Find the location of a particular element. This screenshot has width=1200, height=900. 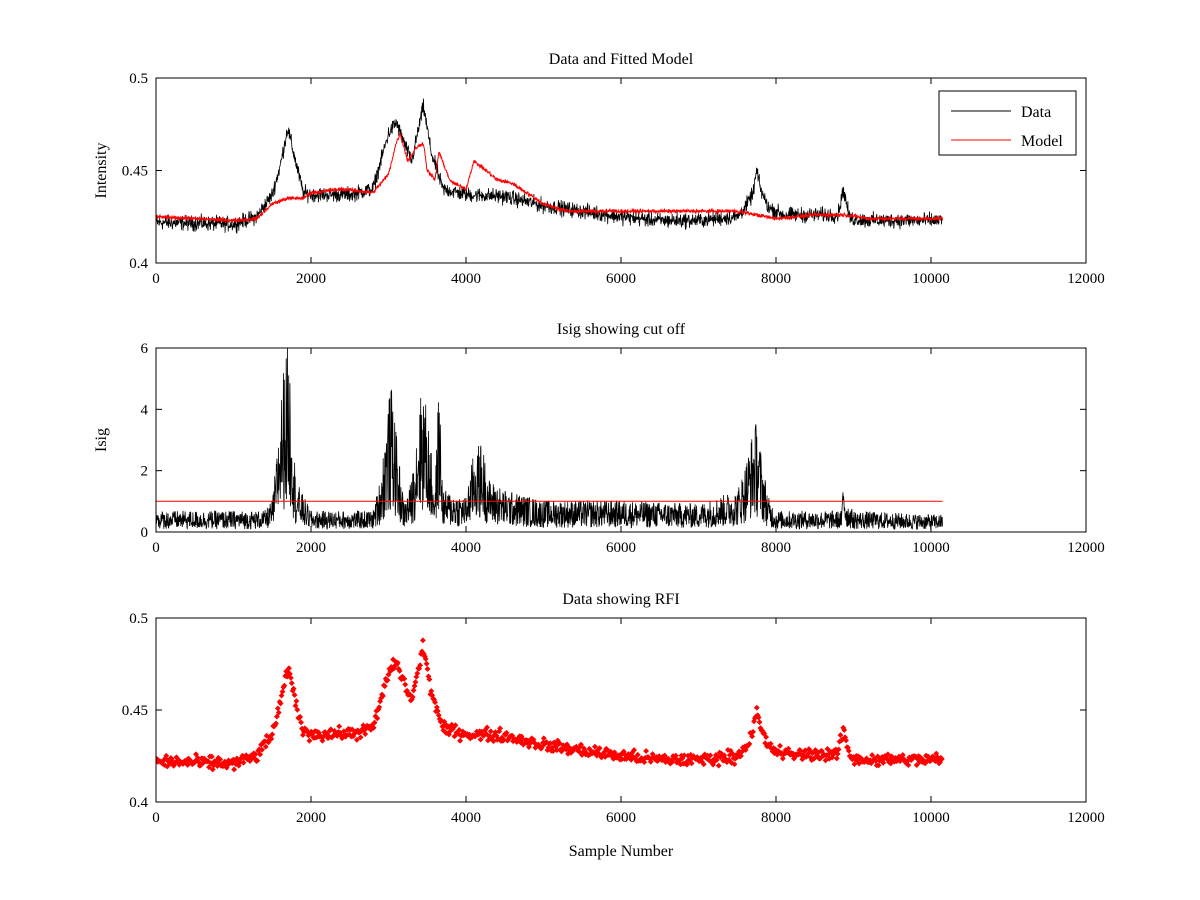

chart-title: Data and Fitted Model is located at coordinates (621, 59).